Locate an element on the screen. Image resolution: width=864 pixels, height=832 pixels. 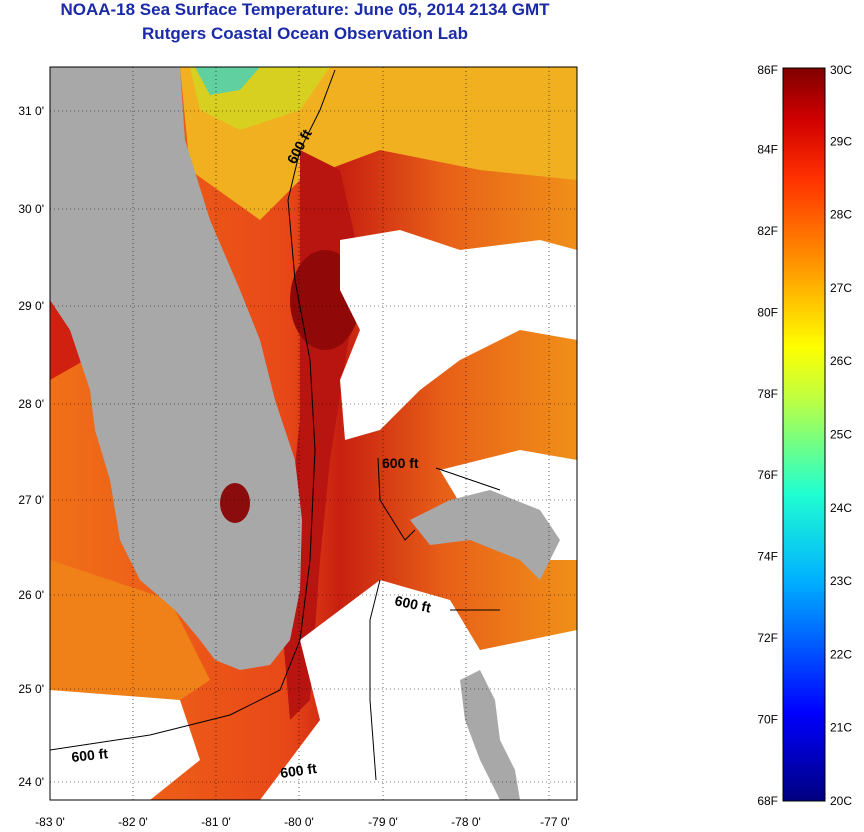
lon-tick: -82 0' is located at coordinates (133, 822).